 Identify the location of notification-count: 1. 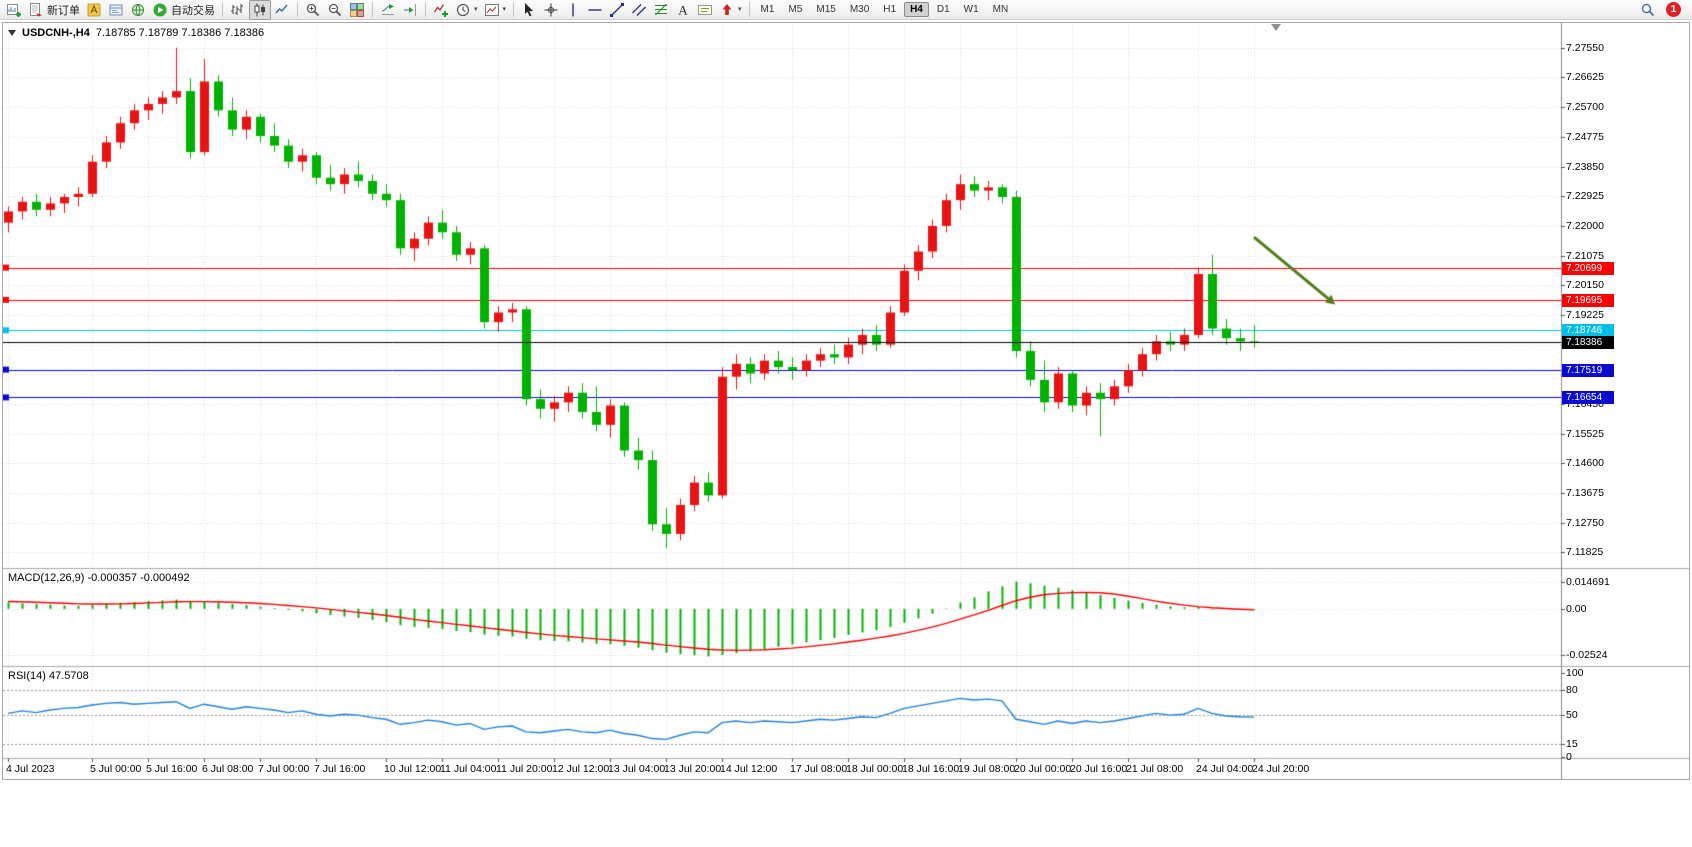
(1673, 9).